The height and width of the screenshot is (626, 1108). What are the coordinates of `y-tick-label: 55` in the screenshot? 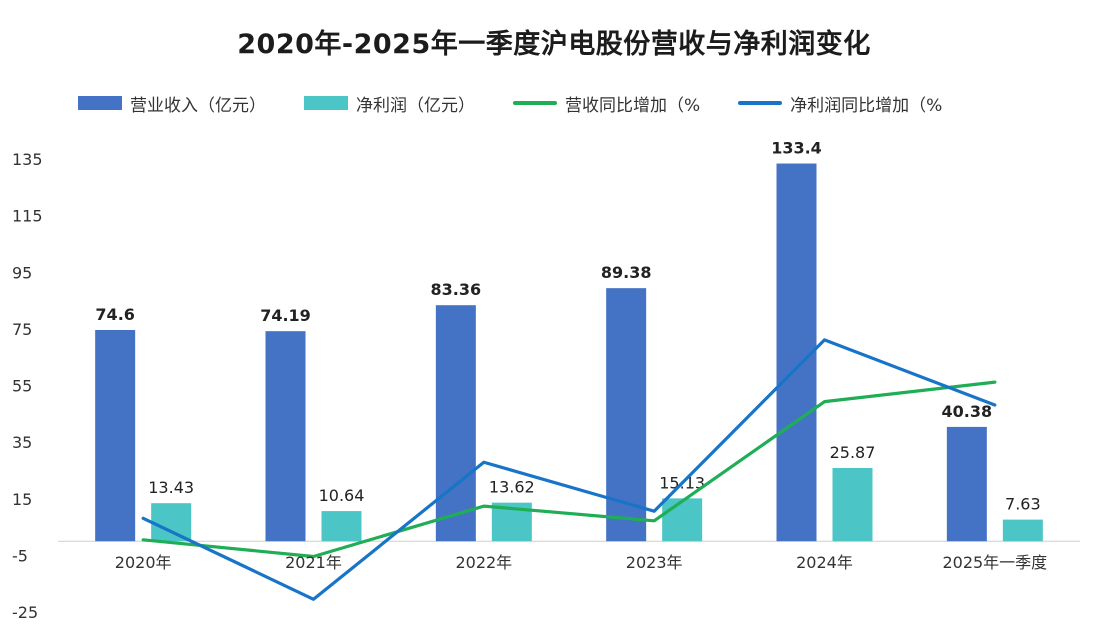 It's located at (22, 386).